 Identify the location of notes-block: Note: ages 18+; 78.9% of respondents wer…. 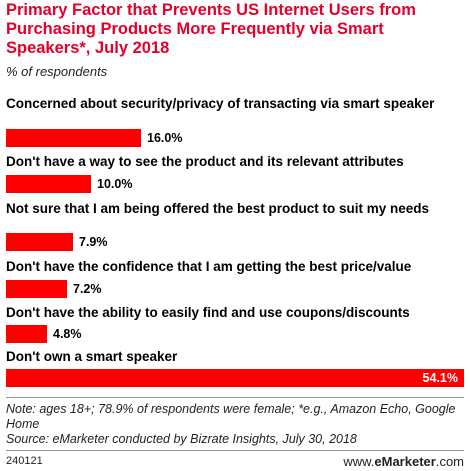
(235, 424).